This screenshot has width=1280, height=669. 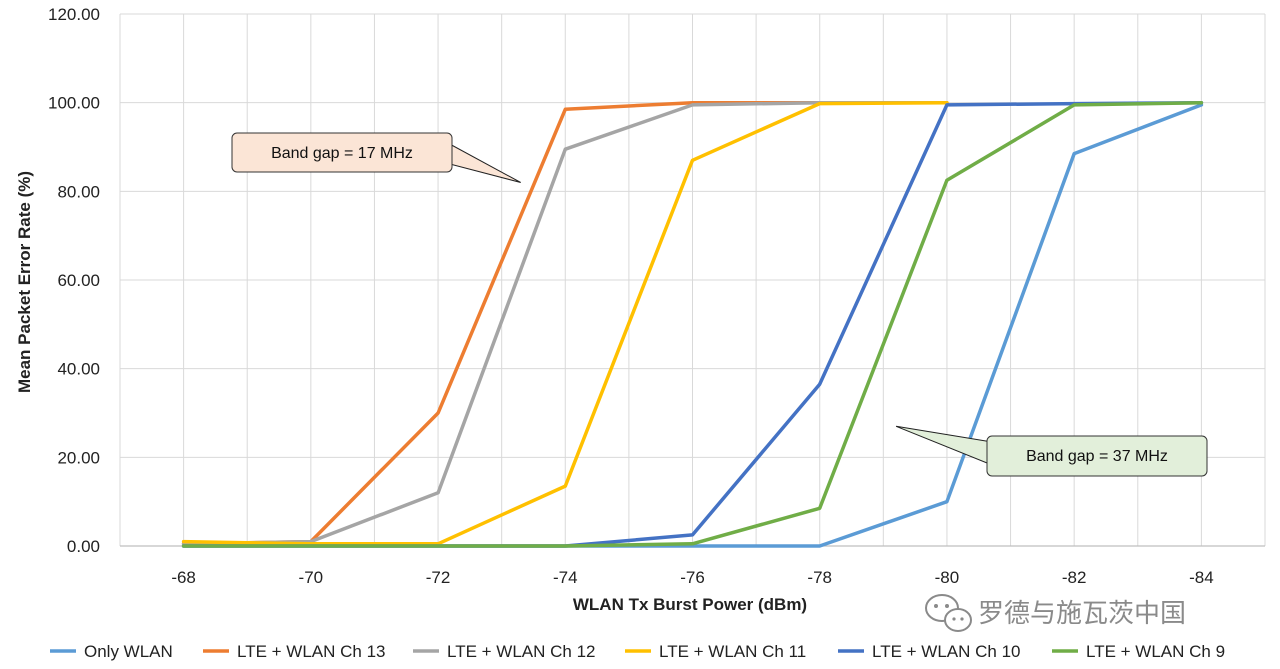 What do you see at coordinates (1082, 614) in the screenshot?
I see `watermark-text: 罗德与施瓦茨中国` at bounding box center [1082, 614].